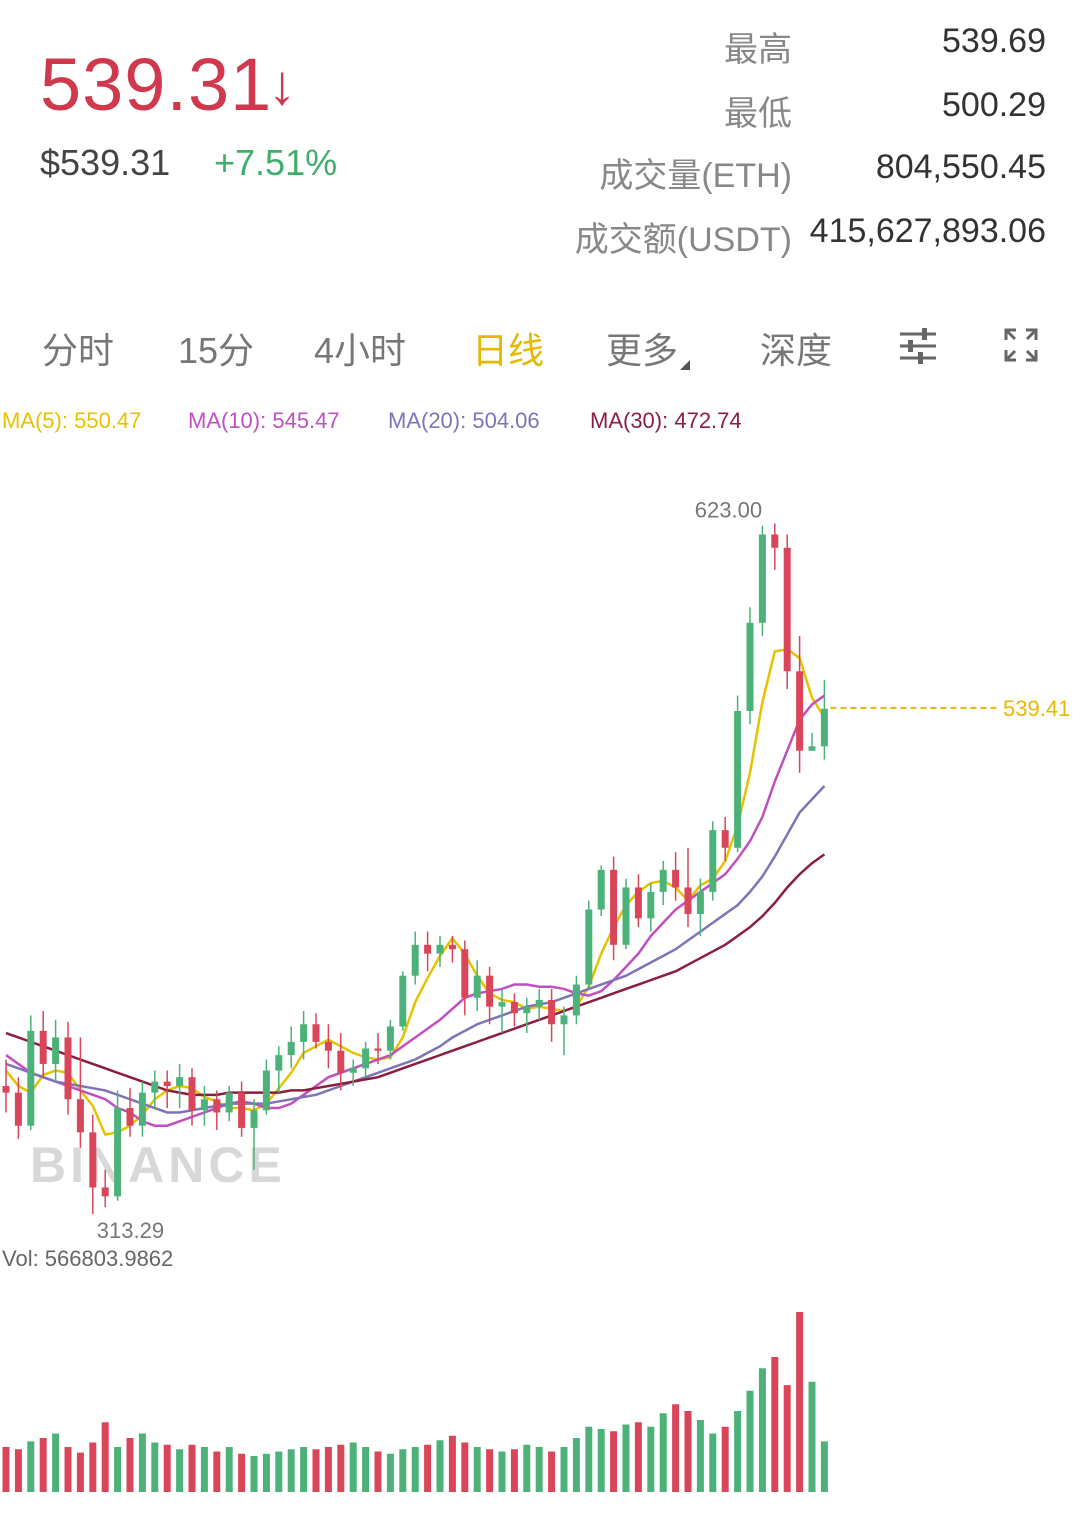 The height and width of the screenshot is (1519, 1080). What do you see at coordinates (648, 348) in the screenshot?
I see `tab-more: 更多` at bounding box center [648, 348].